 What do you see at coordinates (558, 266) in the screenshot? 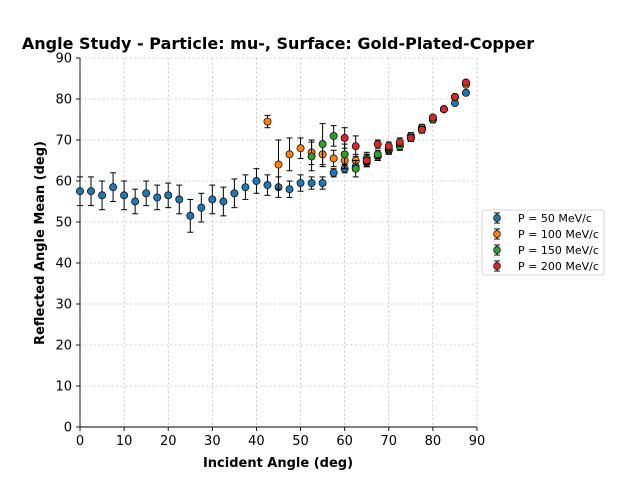
I see `legend-label: P = 200 MeV/c` at bounding box center [558, 266].